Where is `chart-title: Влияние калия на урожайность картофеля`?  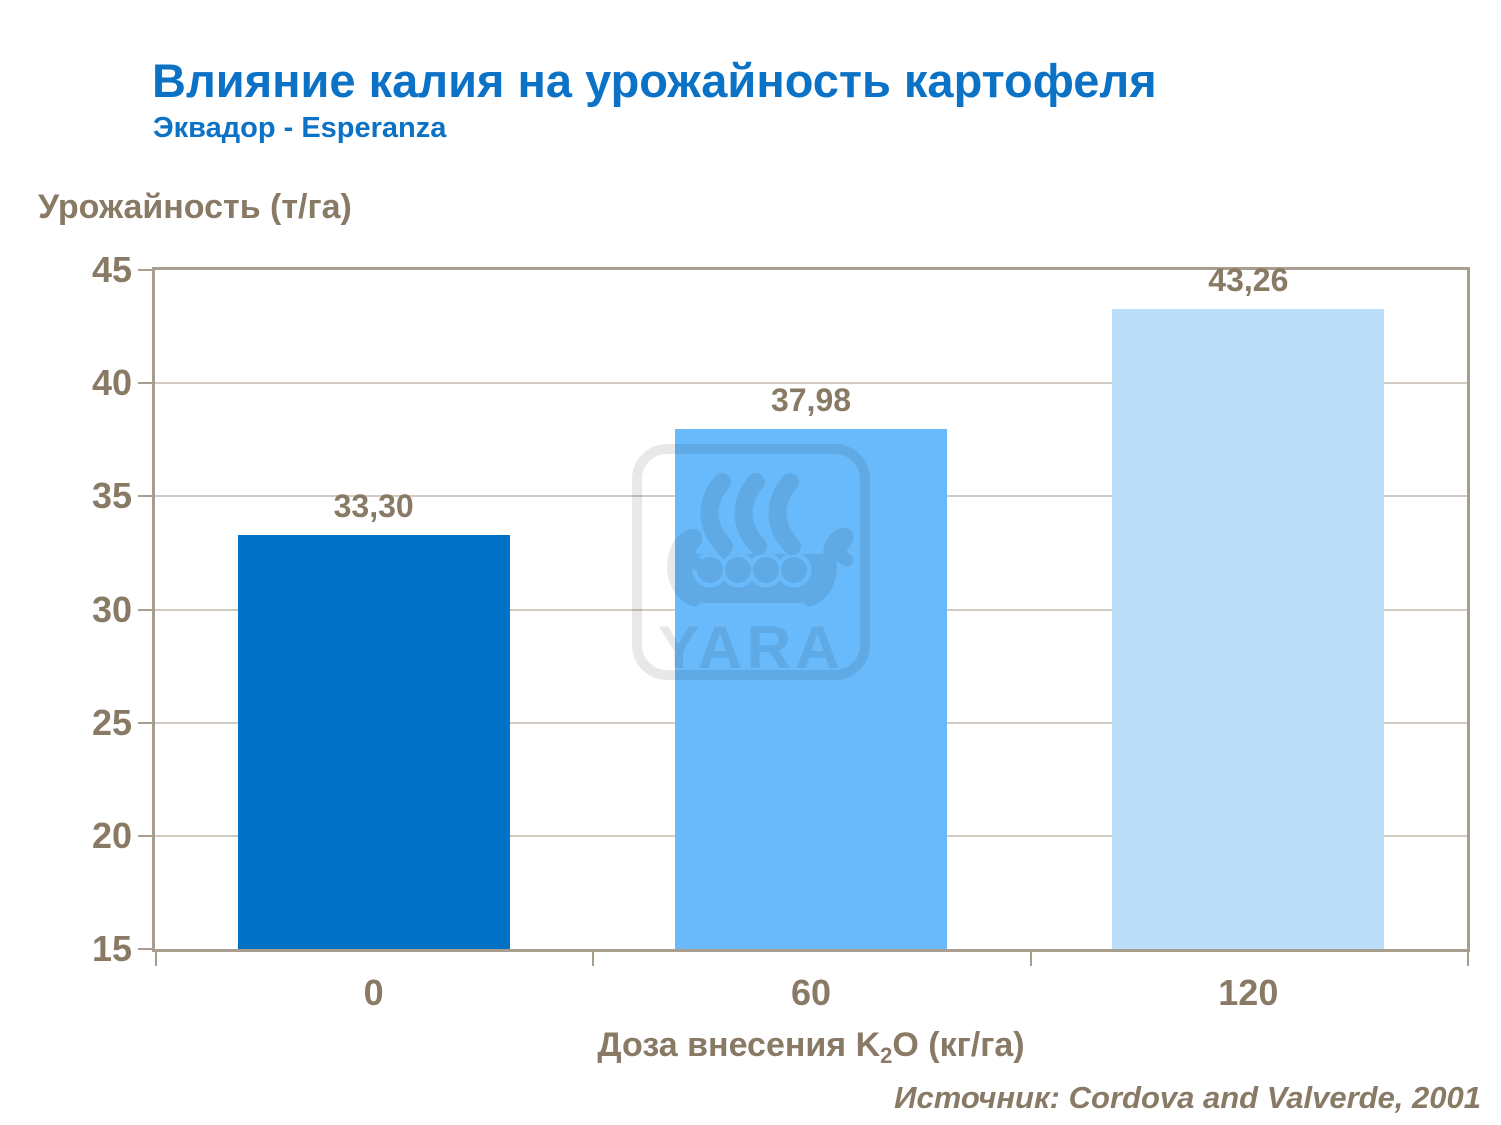 chart-title: Влияние калия на урожайность картофеля is located at coordinates (654, 80).